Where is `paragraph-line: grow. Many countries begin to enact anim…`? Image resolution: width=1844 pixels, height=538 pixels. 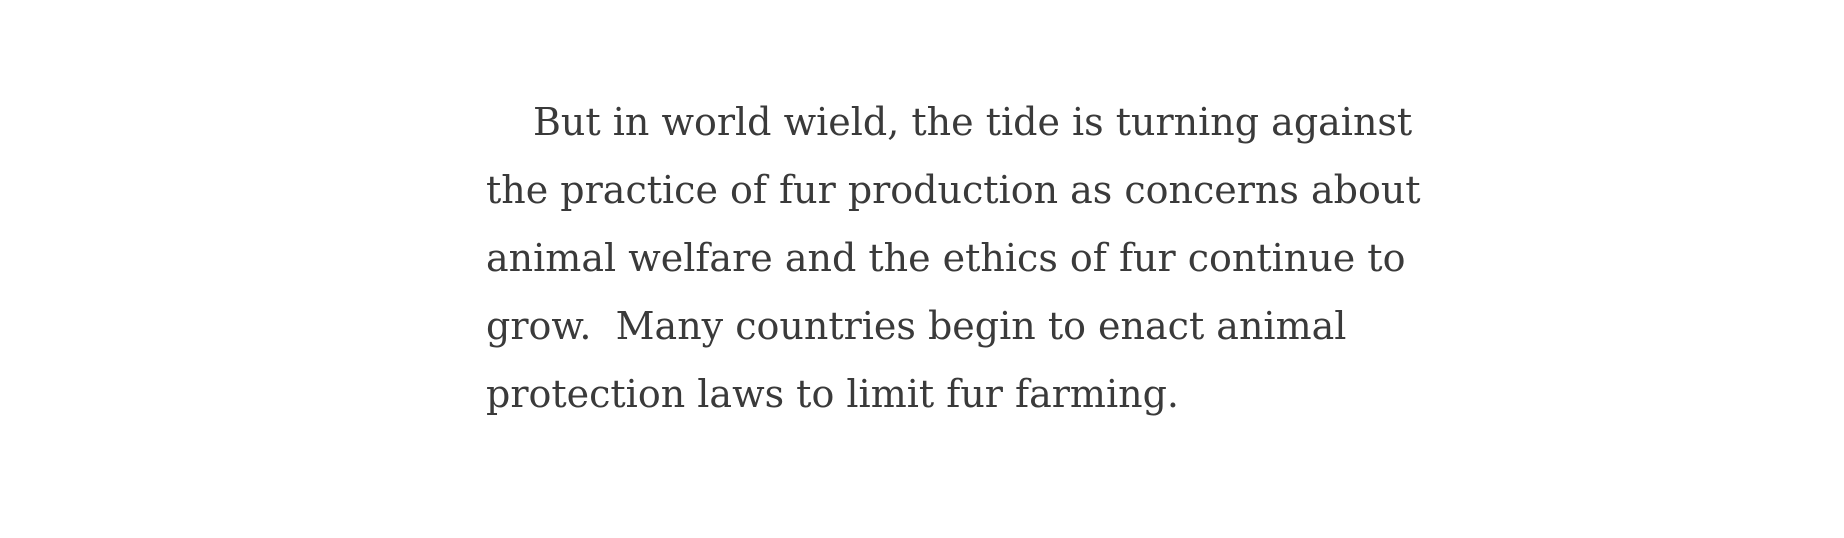 paragraph-line: grow. Many countries begin to enact anim… is located at coordinates (916, 326).